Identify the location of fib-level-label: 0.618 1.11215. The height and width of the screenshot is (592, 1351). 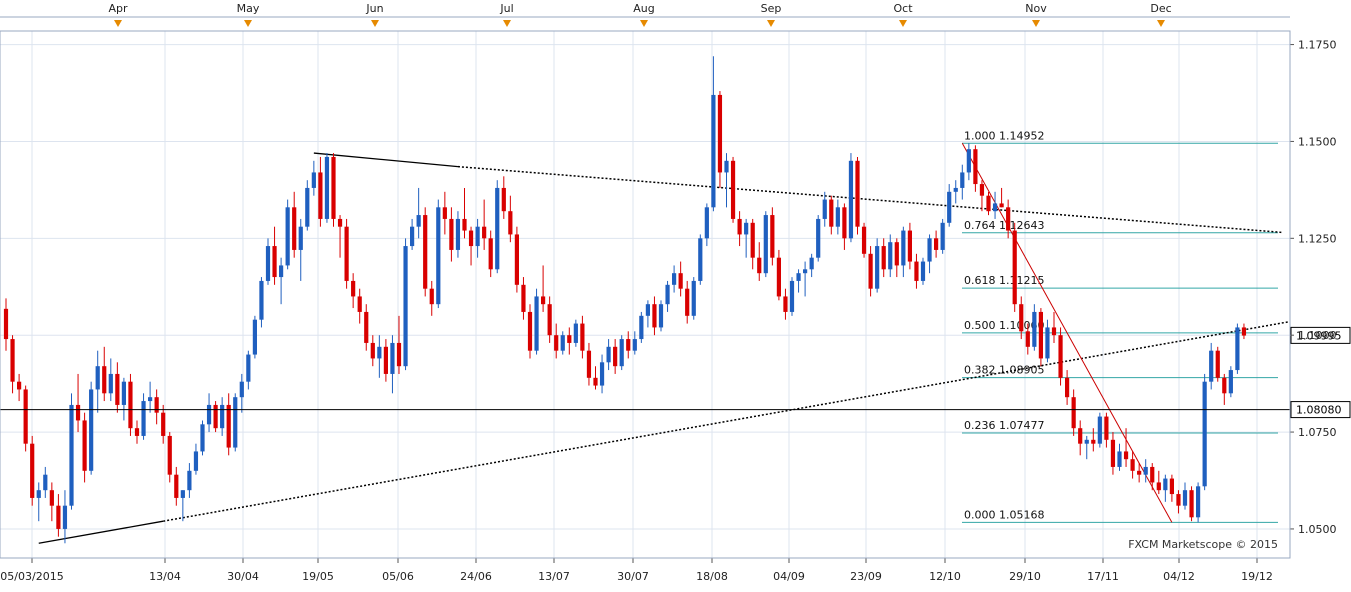
(1004, 280).